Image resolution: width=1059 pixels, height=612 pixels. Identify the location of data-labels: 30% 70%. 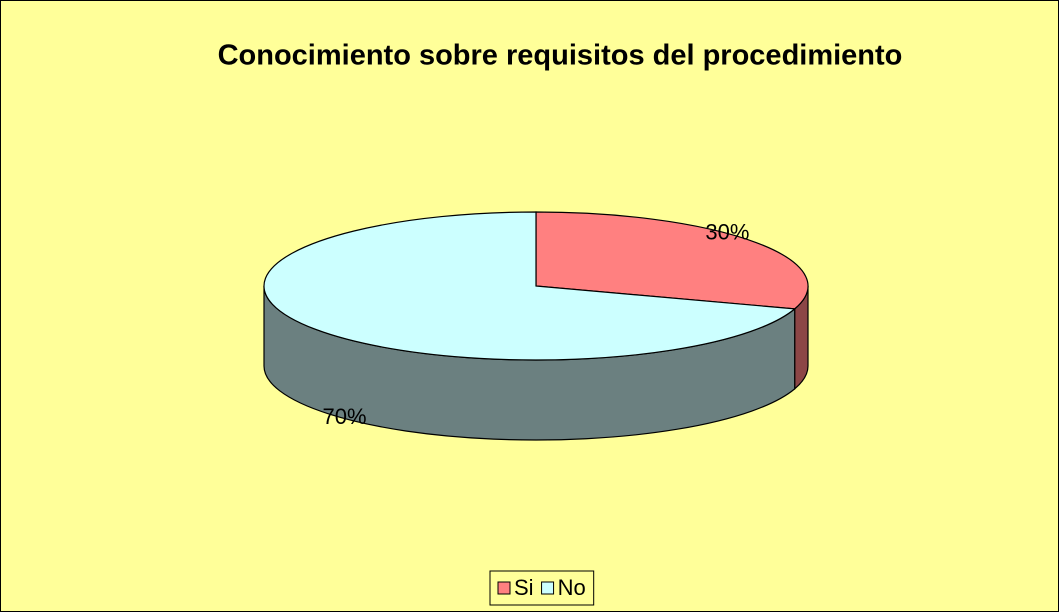
(536, 324).